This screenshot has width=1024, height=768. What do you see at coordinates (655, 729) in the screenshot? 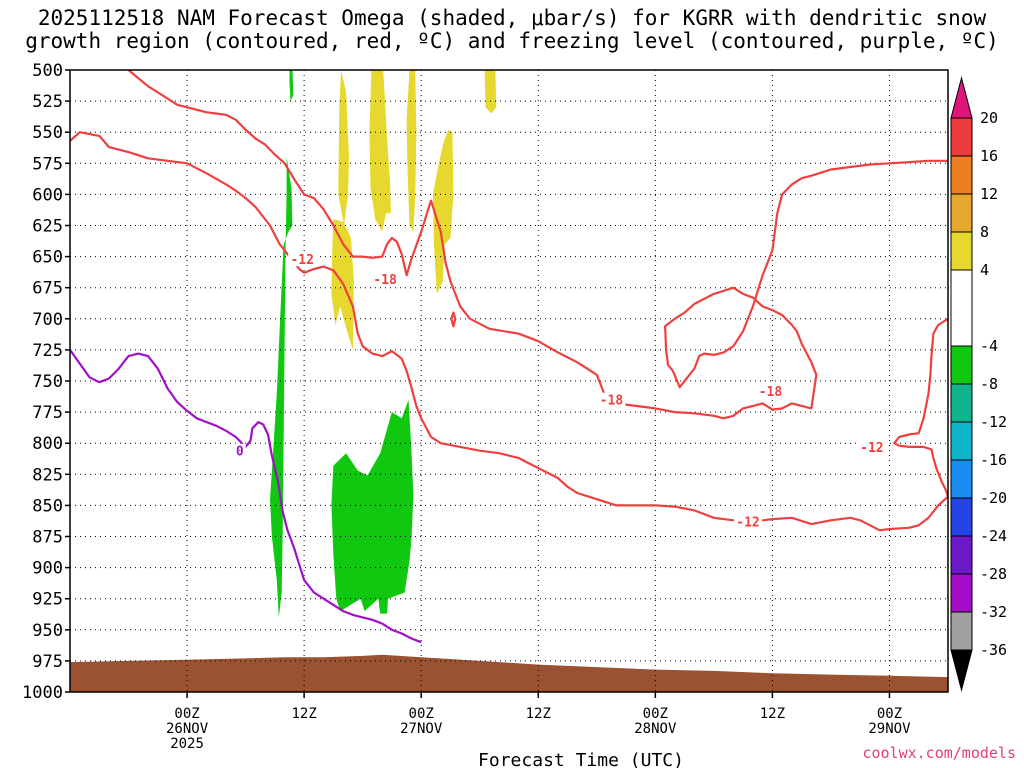
I see `x-tick-label: 28NOV` at bounding box center [655, 729].